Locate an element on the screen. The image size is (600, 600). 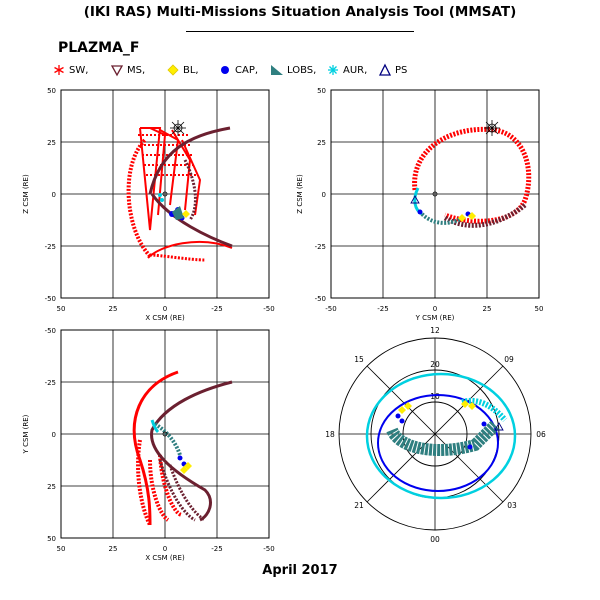
legend: SW, MS, BL, CAP, LOBS, AUR, PS is located at coordinates (312, 70).